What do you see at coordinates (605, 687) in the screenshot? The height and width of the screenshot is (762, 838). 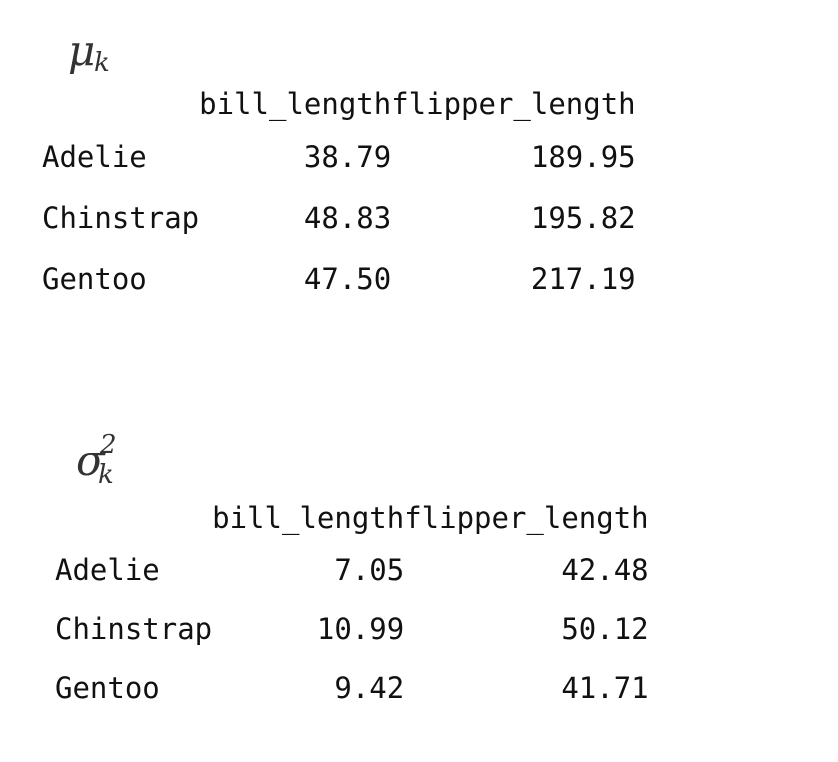 I see `table-cell: 41.71` at bounding box center [605, 687].